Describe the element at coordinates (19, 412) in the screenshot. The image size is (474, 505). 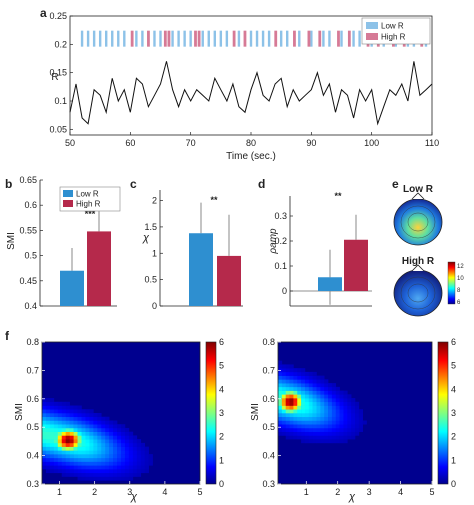
I see `heatmap-1-ylabel: SMI` at that location.